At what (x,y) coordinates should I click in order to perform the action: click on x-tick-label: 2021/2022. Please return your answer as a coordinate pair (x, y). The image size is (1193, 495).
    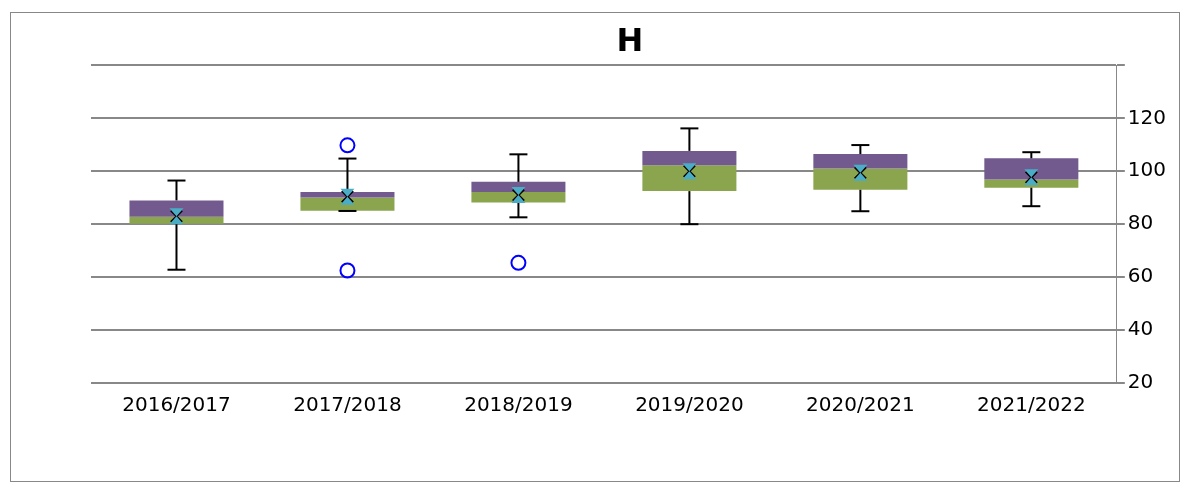
    Looking at the image, I should click on (1031, 404).